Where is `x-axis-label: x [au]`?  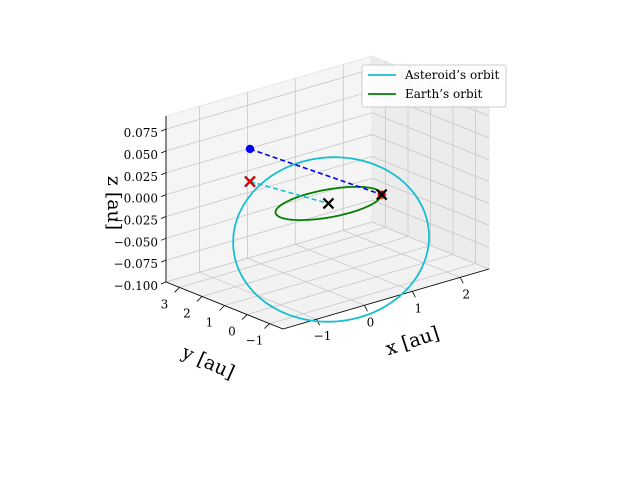
x-axis-label: x [au] is located at coordinates (412, 341).